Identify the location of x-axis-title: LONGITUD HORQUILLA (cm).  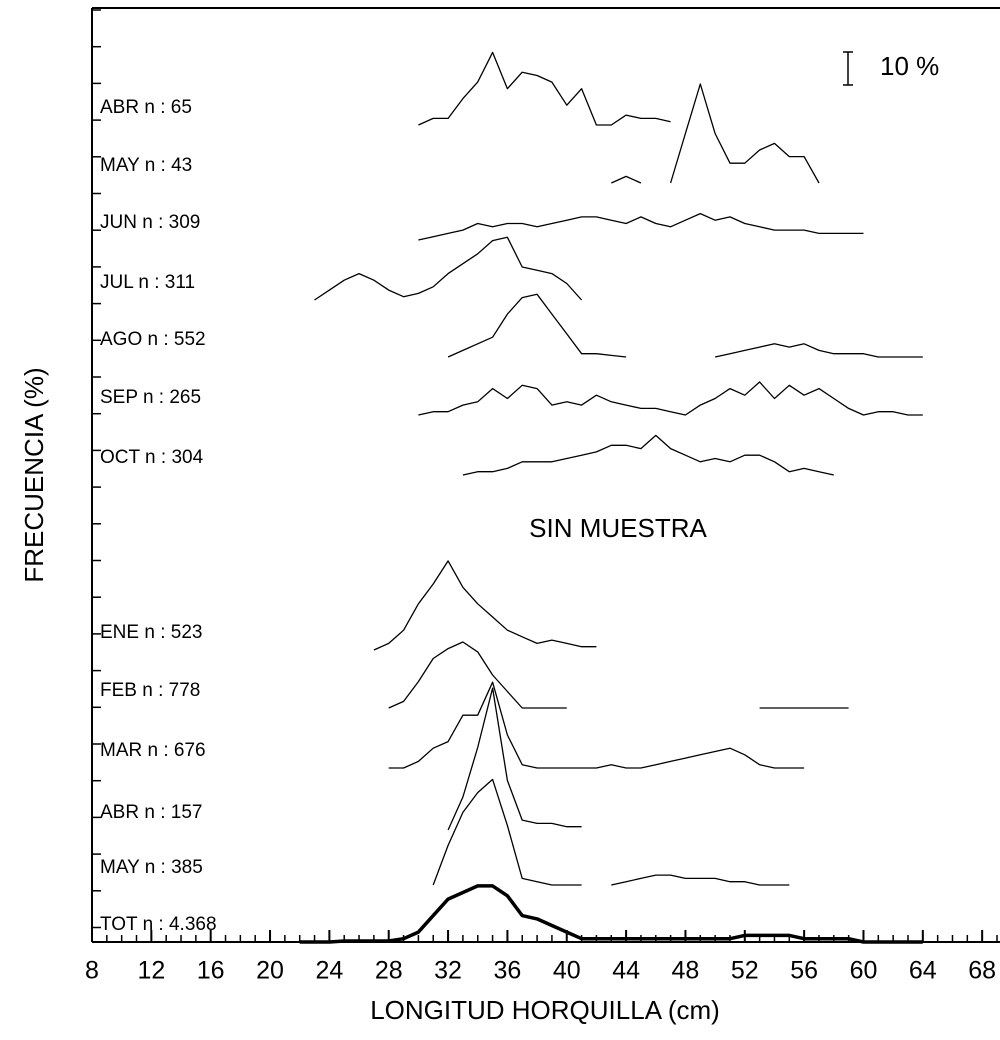
(545, 1010).